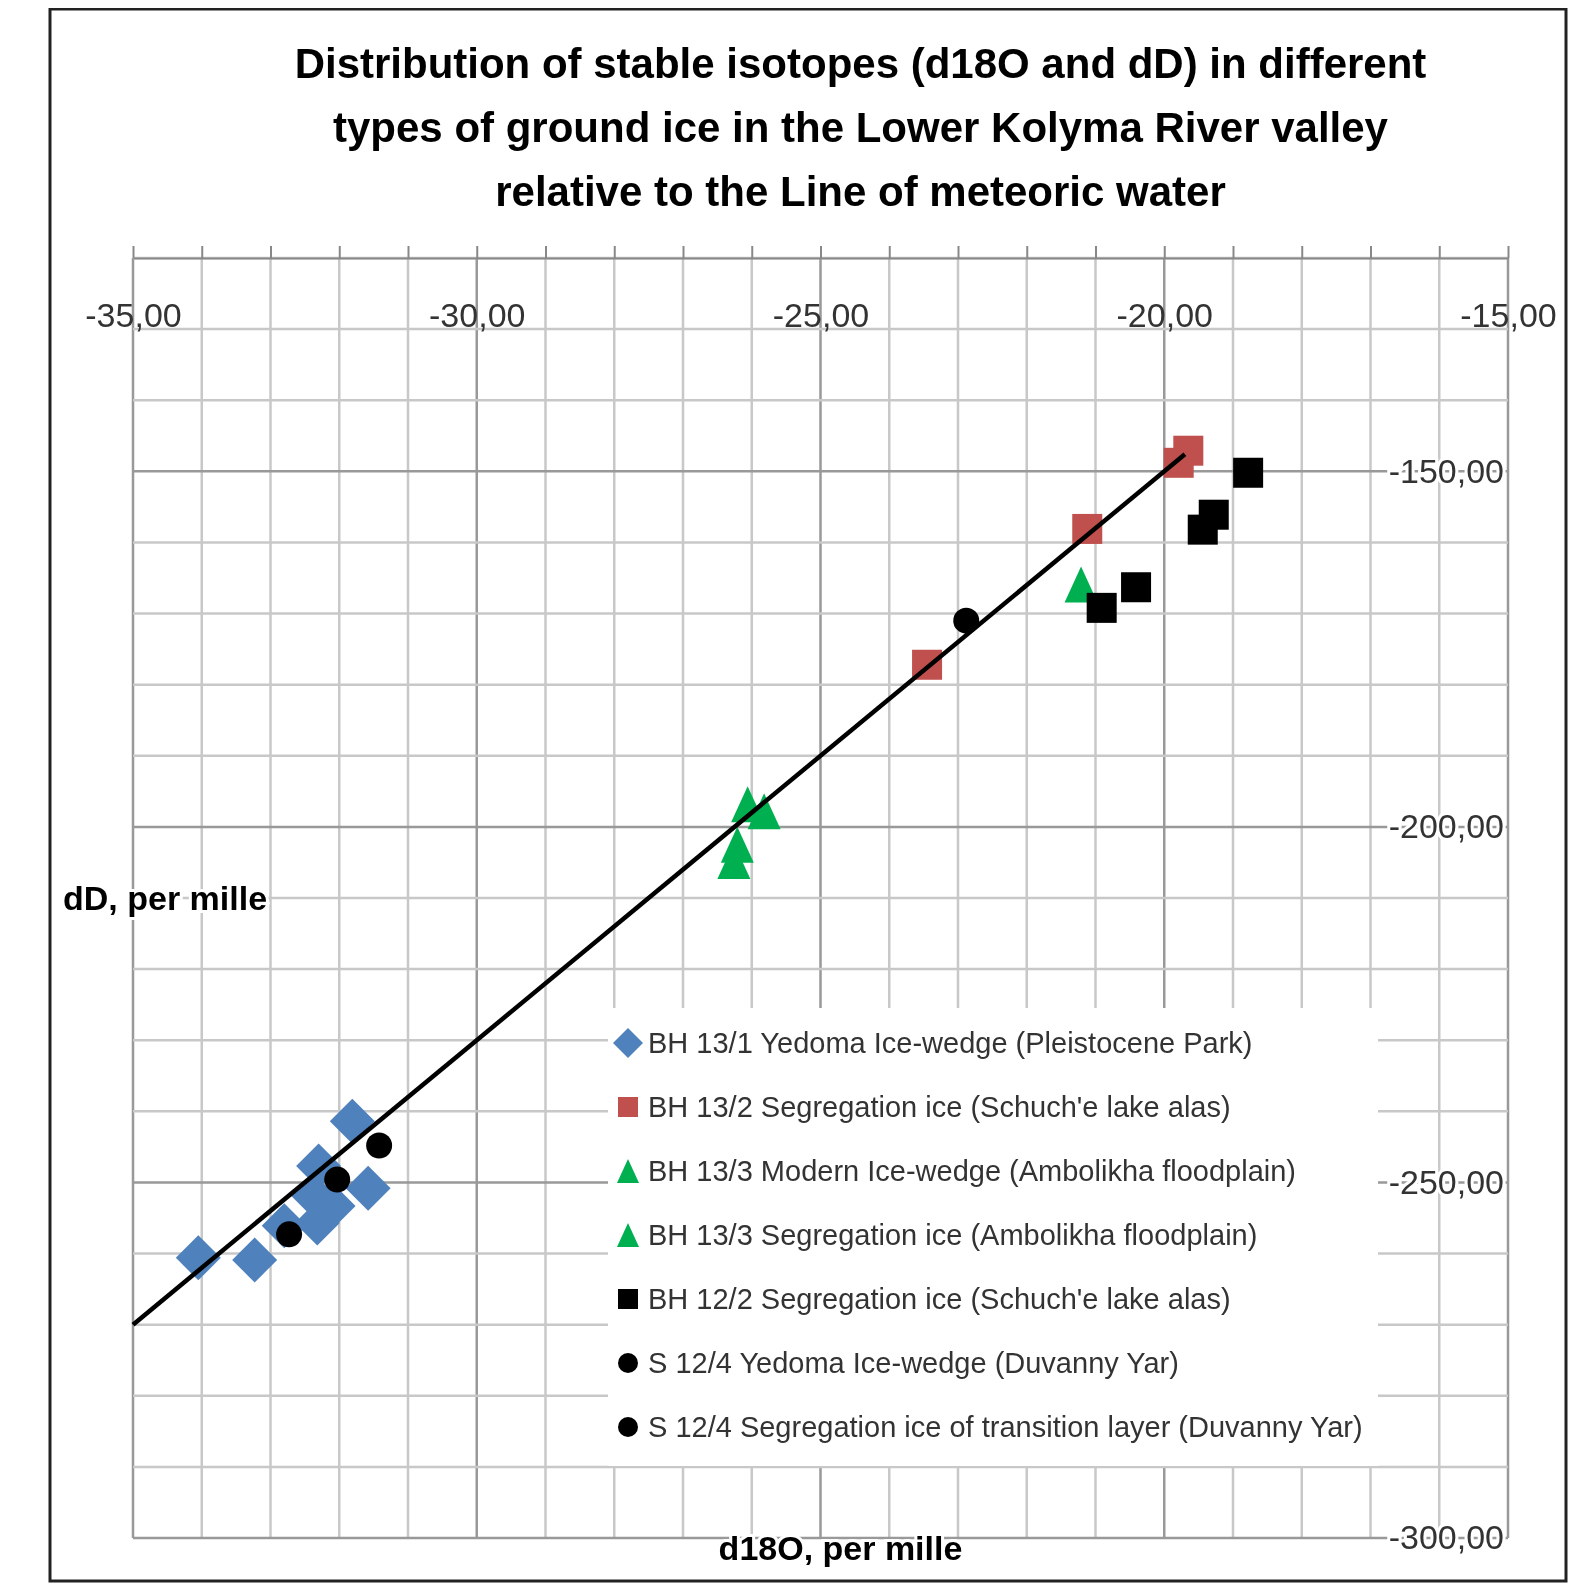 This screenshot has width=1576, height=1590. I want to click on y-tick-label: -250,00, so click(1446, 1181).